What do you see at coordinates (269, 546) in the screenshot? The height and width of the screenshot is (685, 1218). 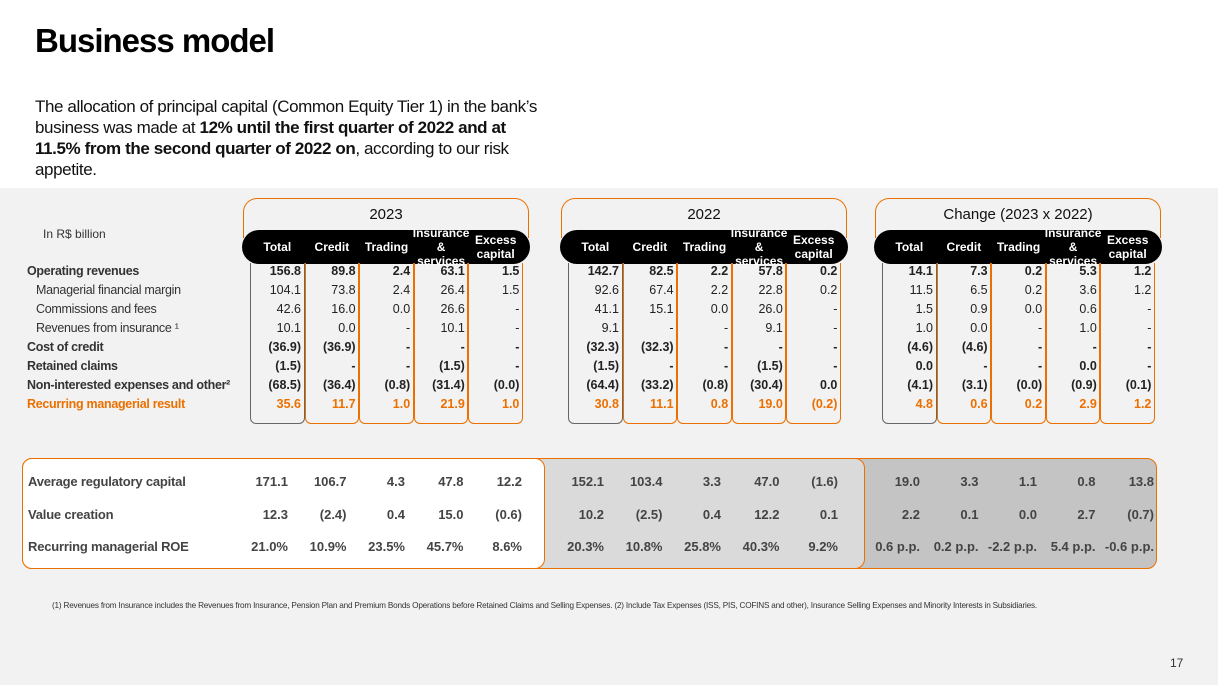 I see `cell-value: 21.0%` at bounding box center [269, 546].